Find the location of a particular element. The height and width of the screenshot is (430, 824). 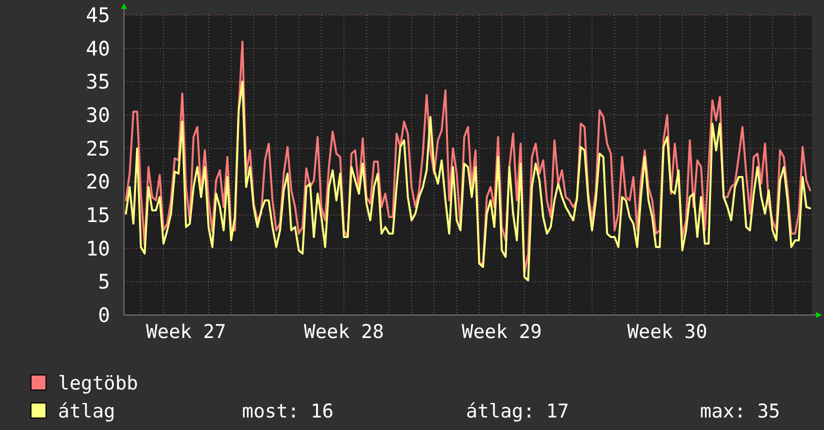

y-tick-label: 0 is located at coordinates (104, 315).